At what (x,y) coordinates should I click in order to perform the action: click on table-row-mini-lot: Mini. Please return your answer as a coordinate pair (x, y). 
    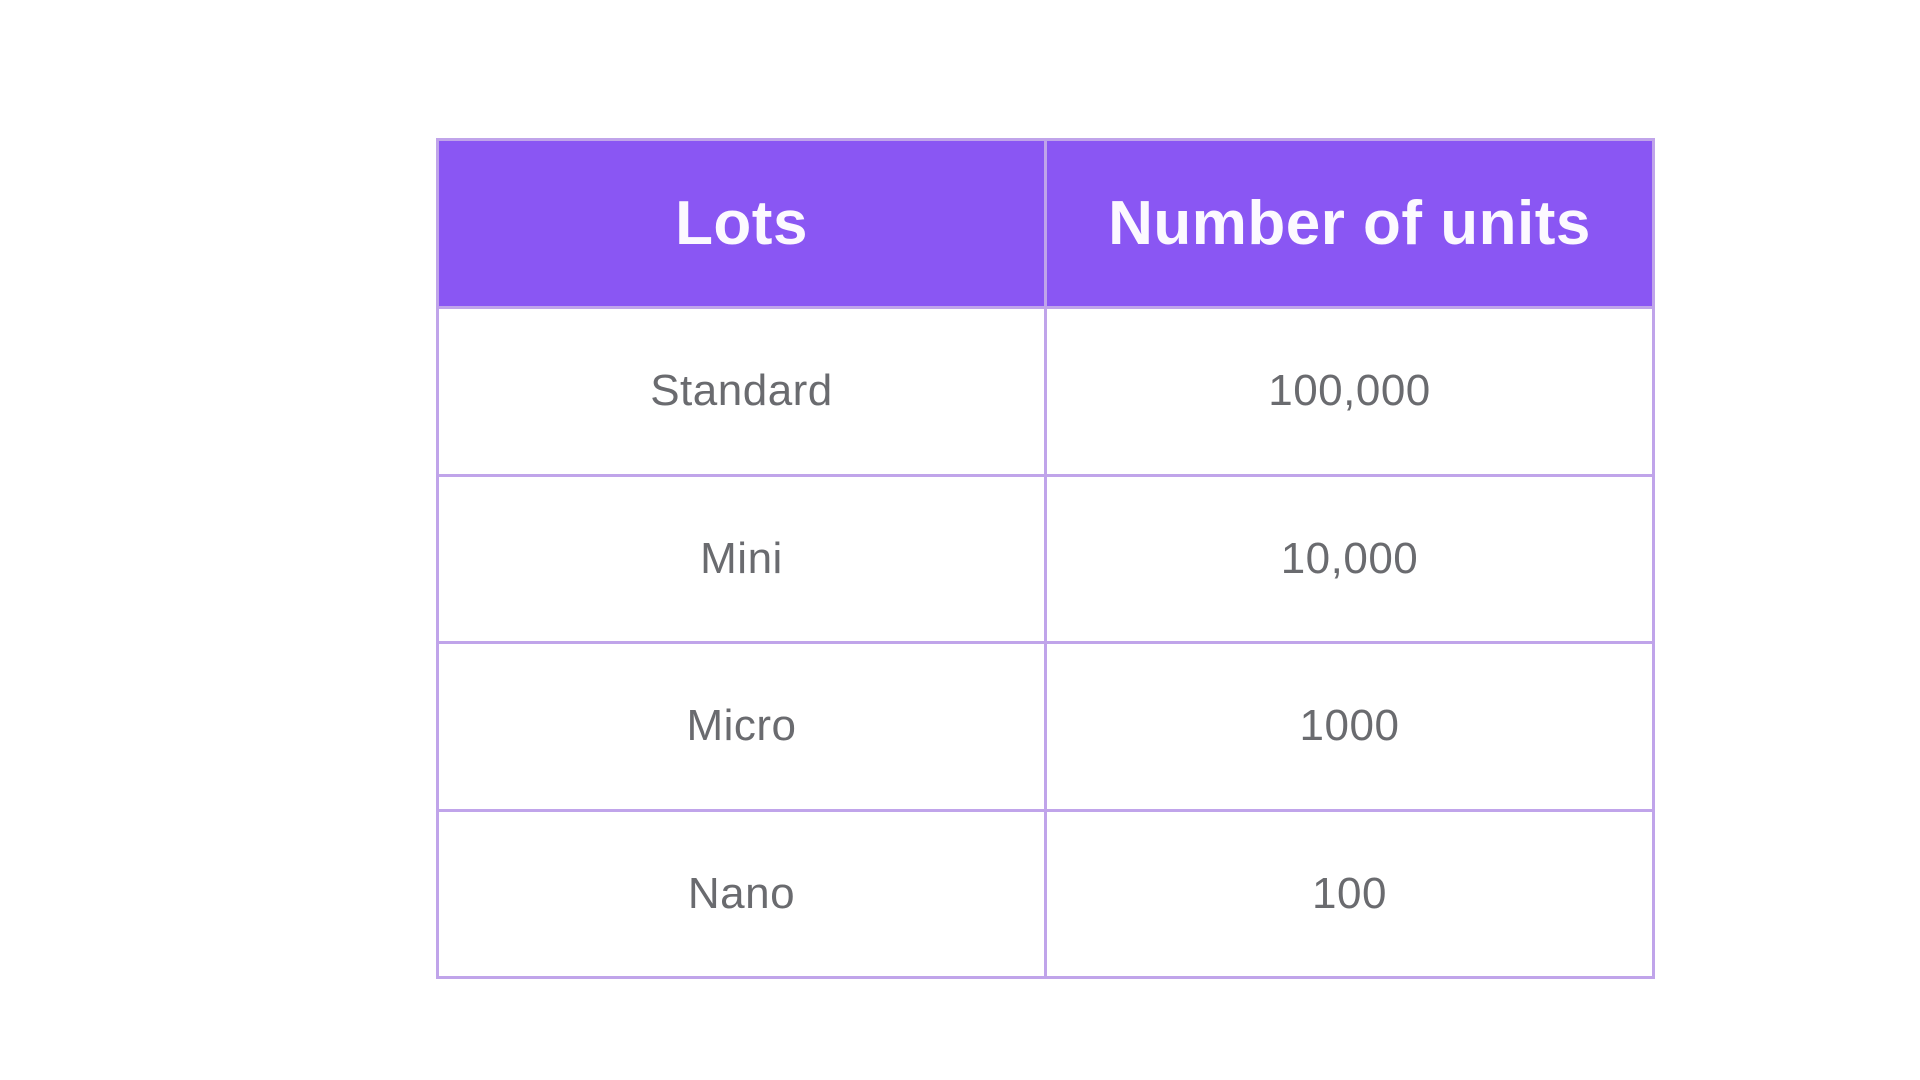
    Looking at the image, I should click on (741, 558).